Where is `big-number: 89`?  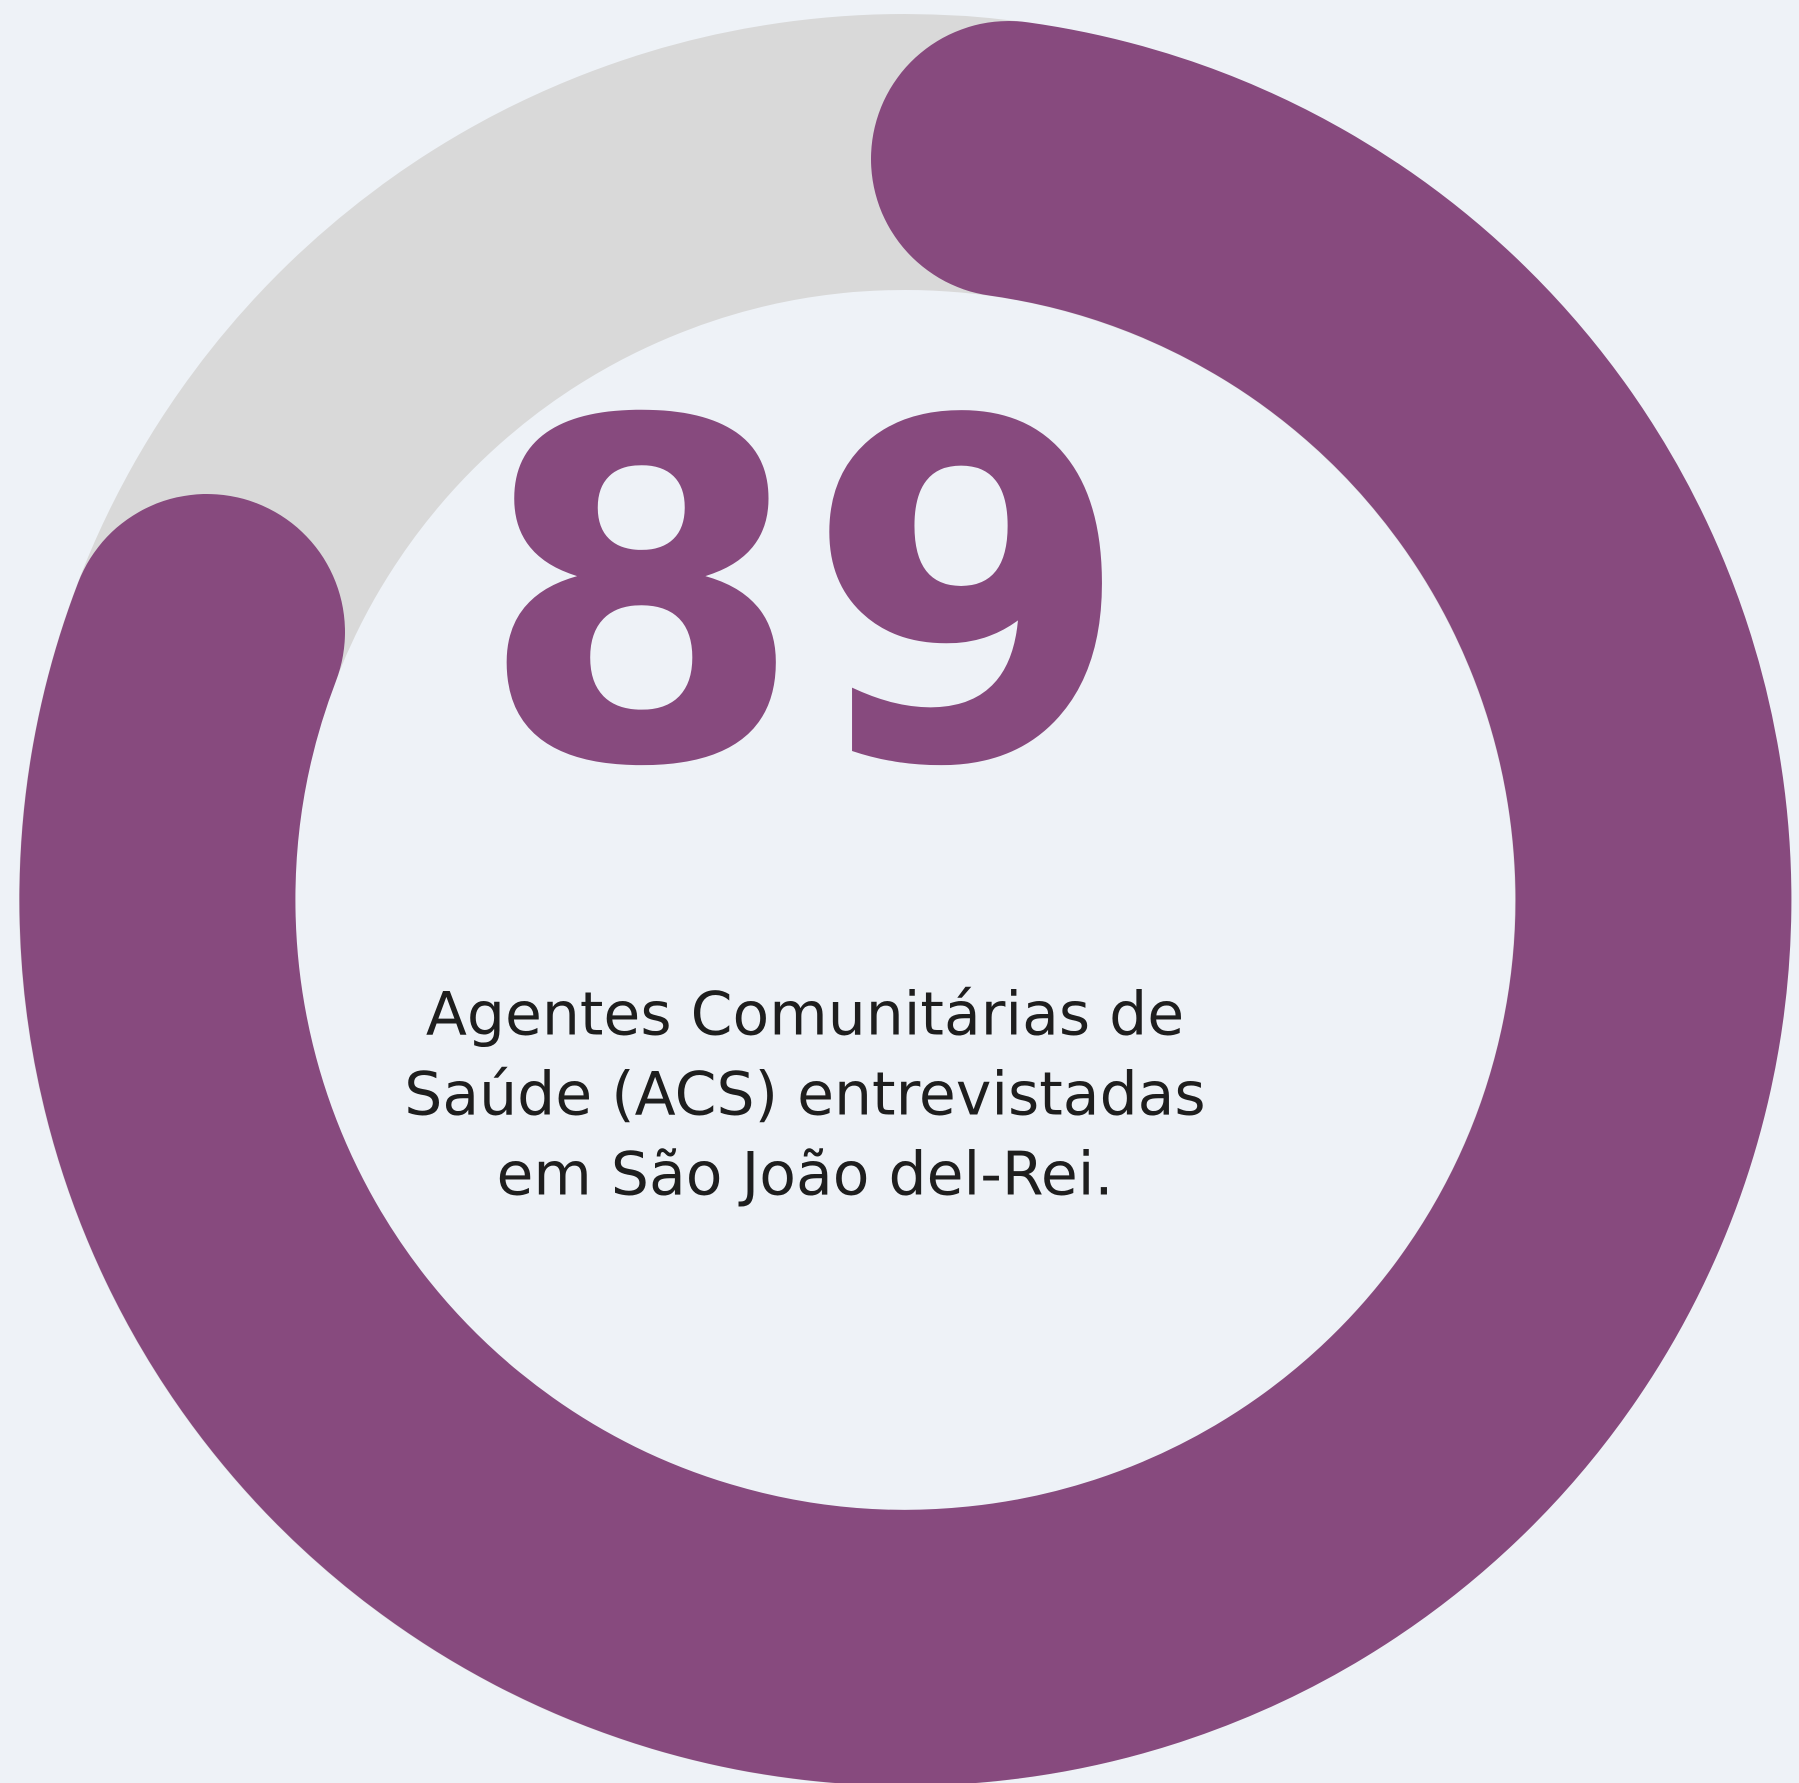 big-number: 89 is located at coordinates (805, 596).